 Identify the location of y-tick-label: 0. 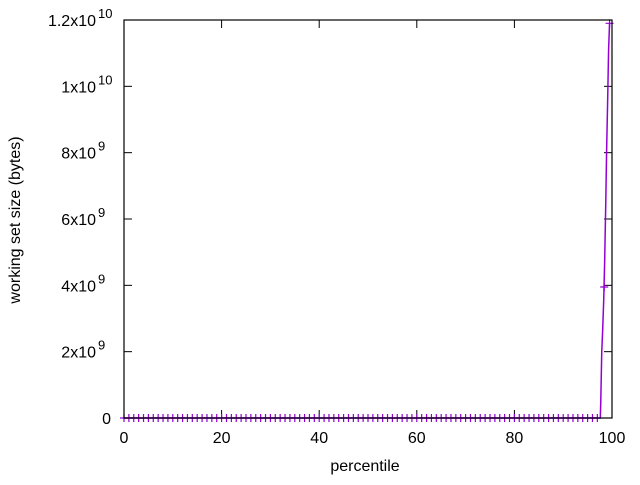
(106, 419).